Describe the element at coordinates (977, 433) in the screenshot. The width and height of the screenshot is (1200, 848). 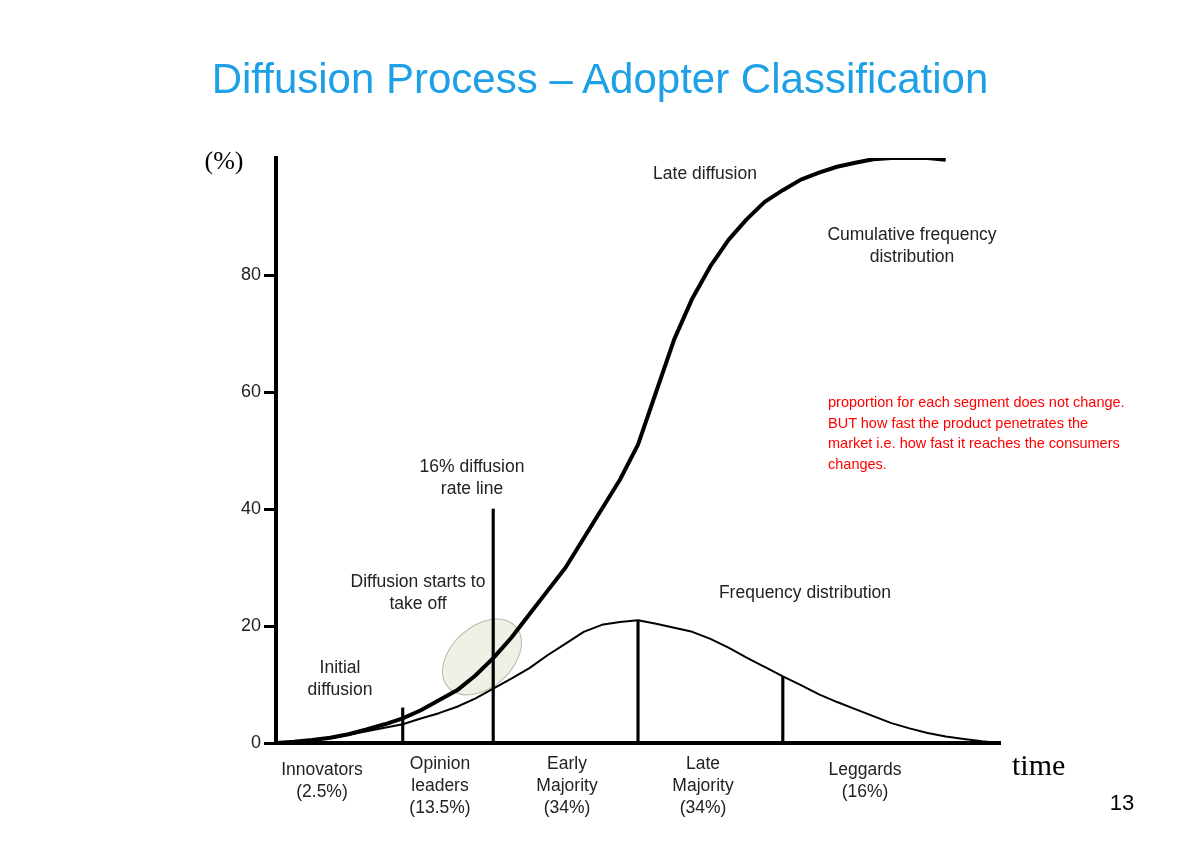
I see `annotation: proportion for each segment does not change. BUT how fast the product penetrates the market i.e. how fast it reaches the consumers changes.` at that location.